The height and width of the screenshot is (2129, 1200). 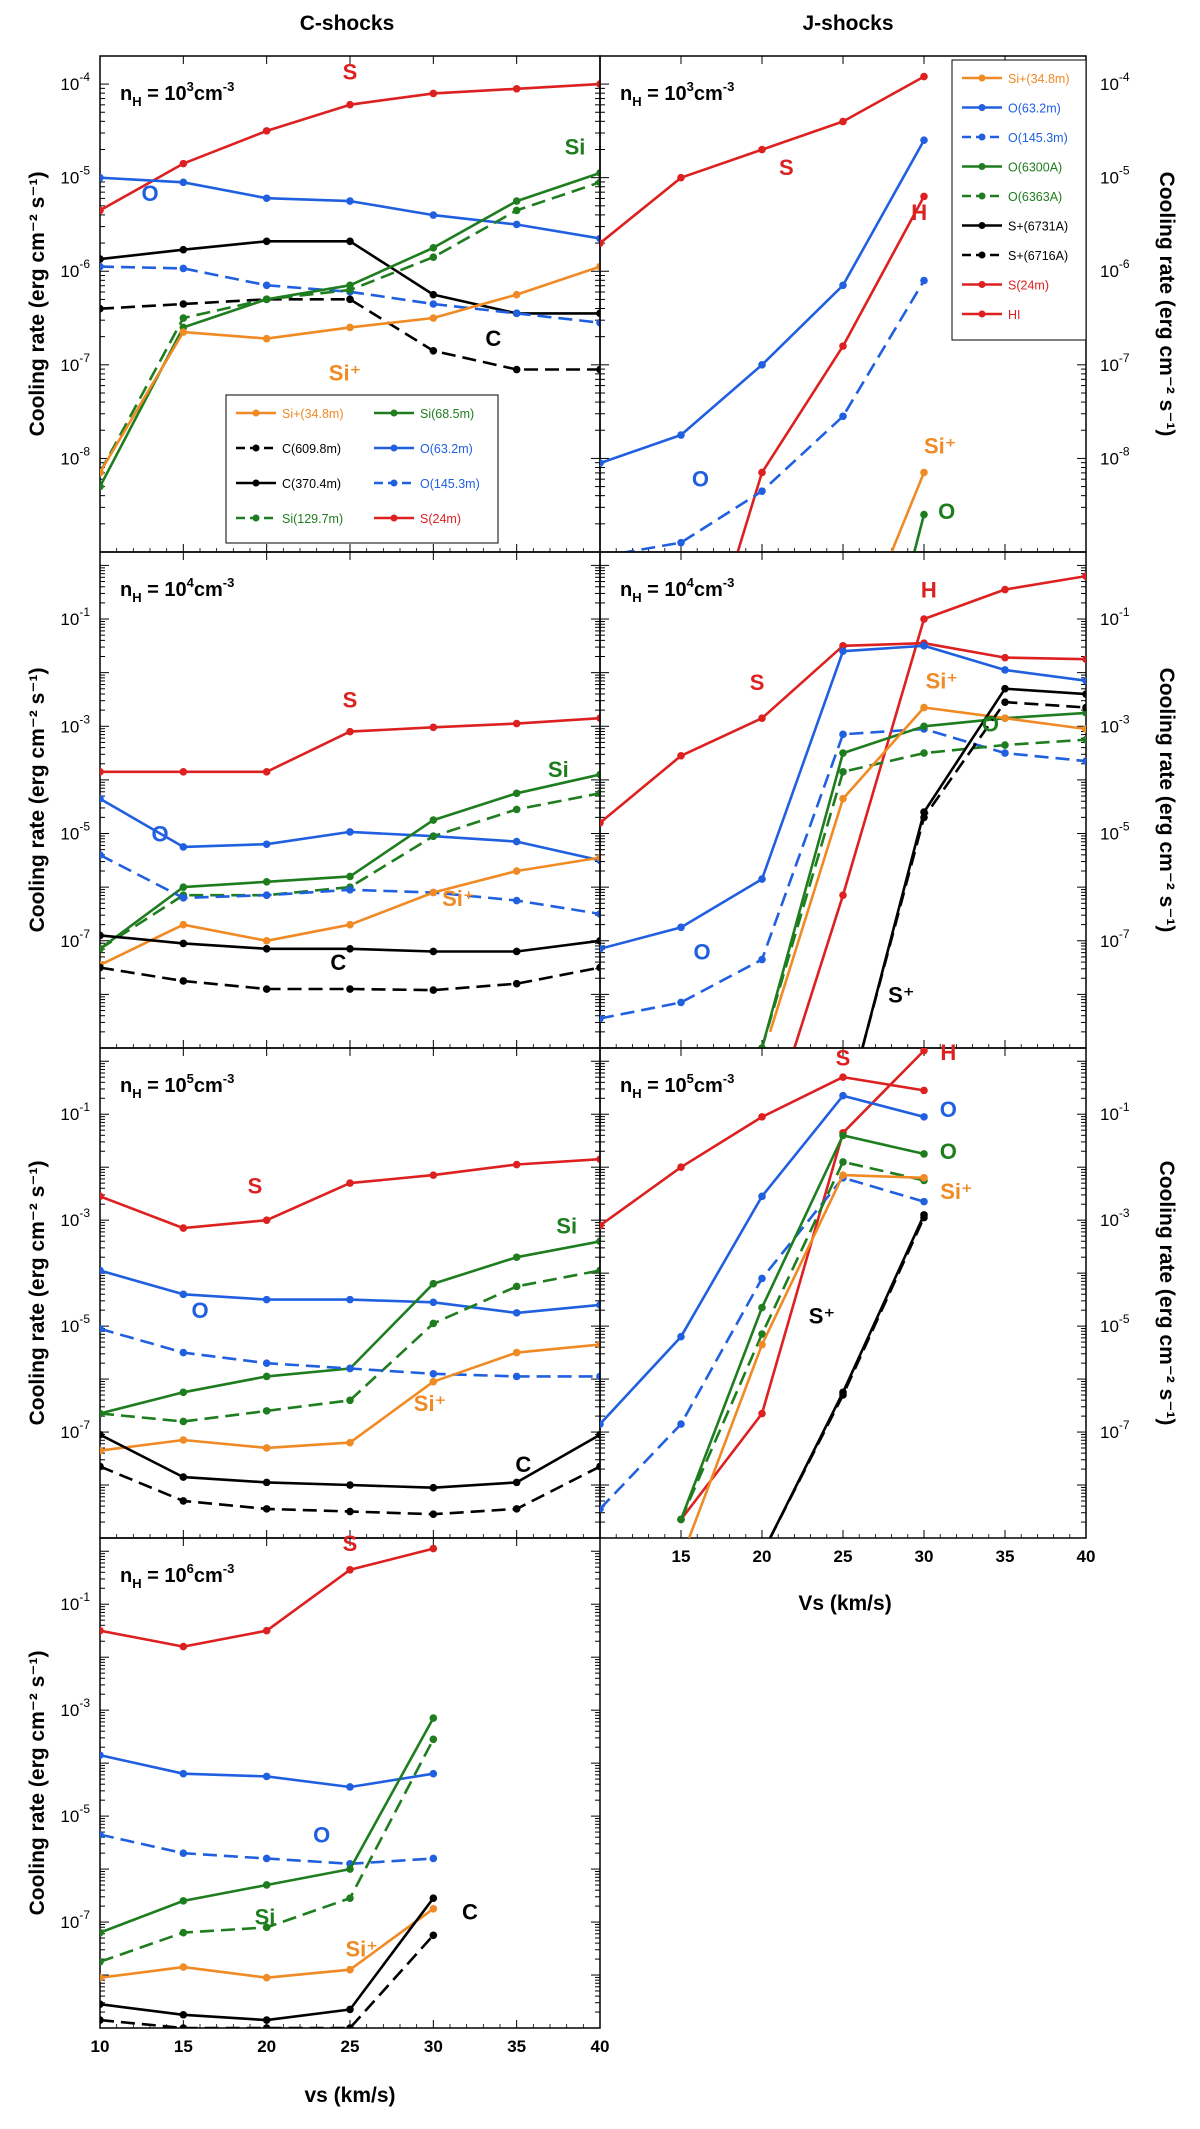 I want to click on curve-label: H, so click(x=948, y=1052).